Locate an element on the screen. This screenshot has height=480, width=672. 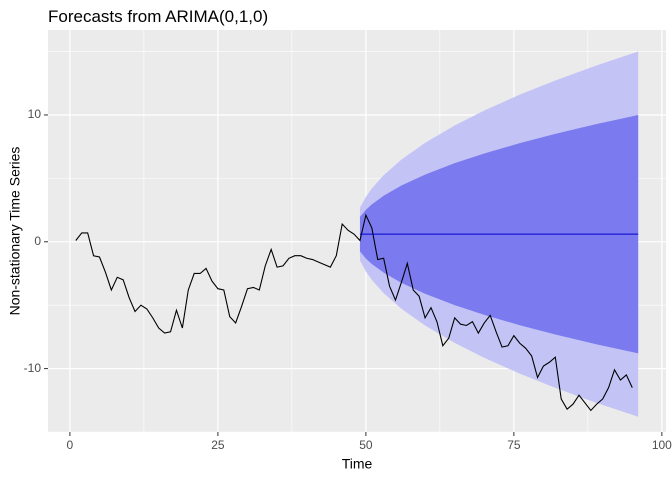
x-tick-label: 25 is located at coordinates (218, 445).